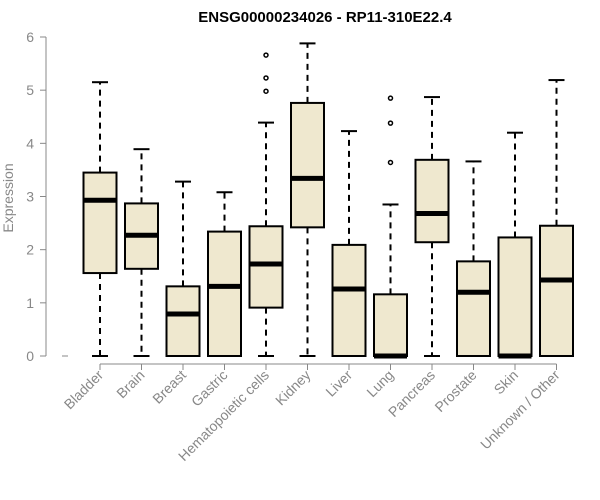  Describe the element at coordinates (473, 259) in the screenshot. I see `box-prostate` at that location.